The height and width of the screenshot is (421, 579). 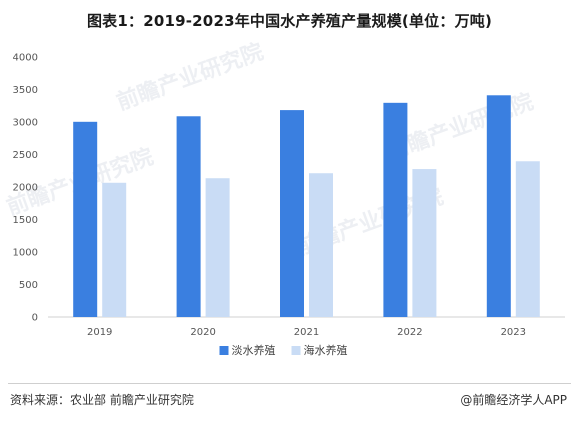 I want to click on y-tick-label: 3500, so click(x=25, y=90).